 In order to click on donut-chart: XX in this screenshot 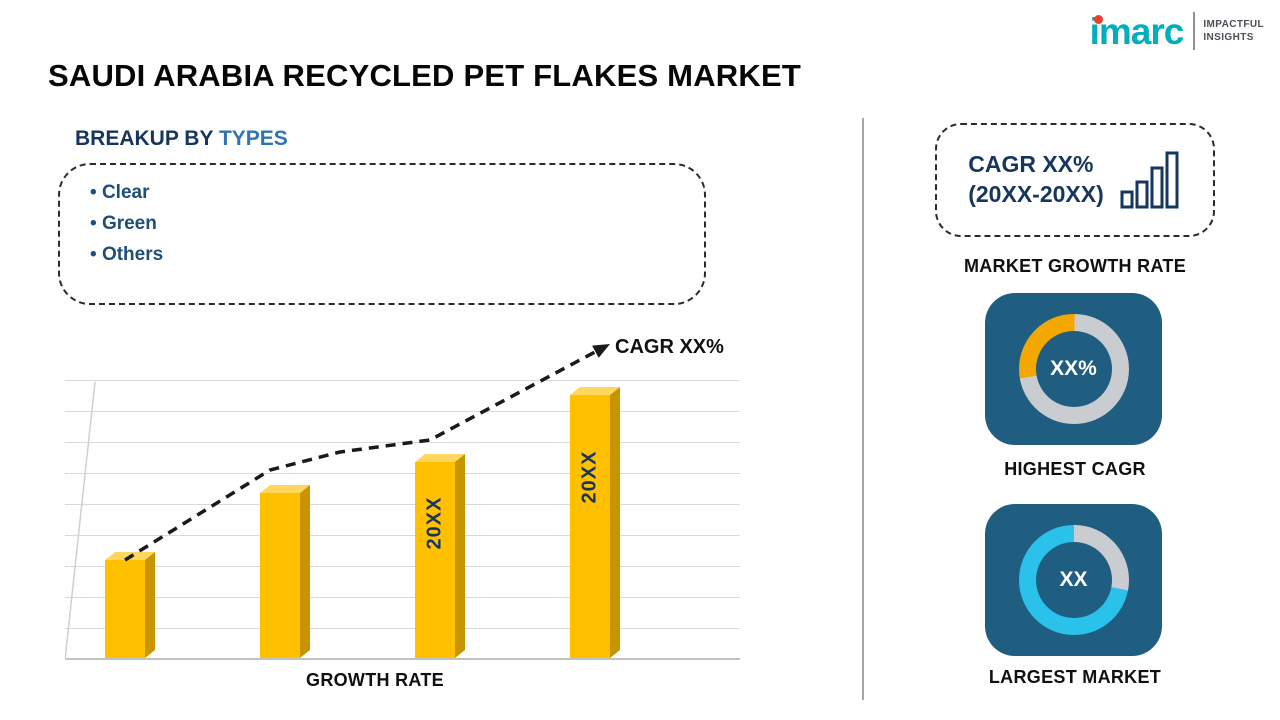, I will do `click(1073, 580)`.